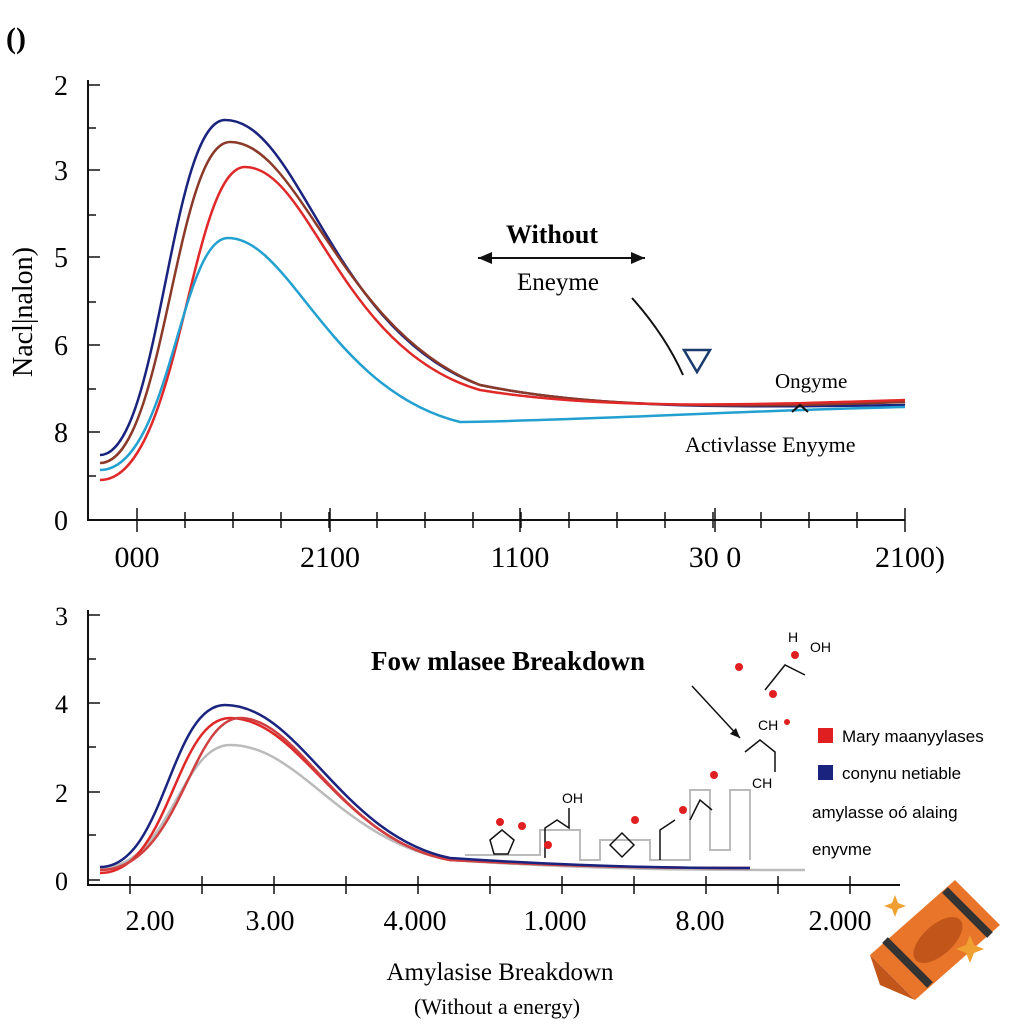 The width and height of the screenshot is (1024, 1024). What do you see at coordinates (500, 972) in the screenshot?
I see `x-label: Amylasise Breakdown` at bounding box center [500, 972].